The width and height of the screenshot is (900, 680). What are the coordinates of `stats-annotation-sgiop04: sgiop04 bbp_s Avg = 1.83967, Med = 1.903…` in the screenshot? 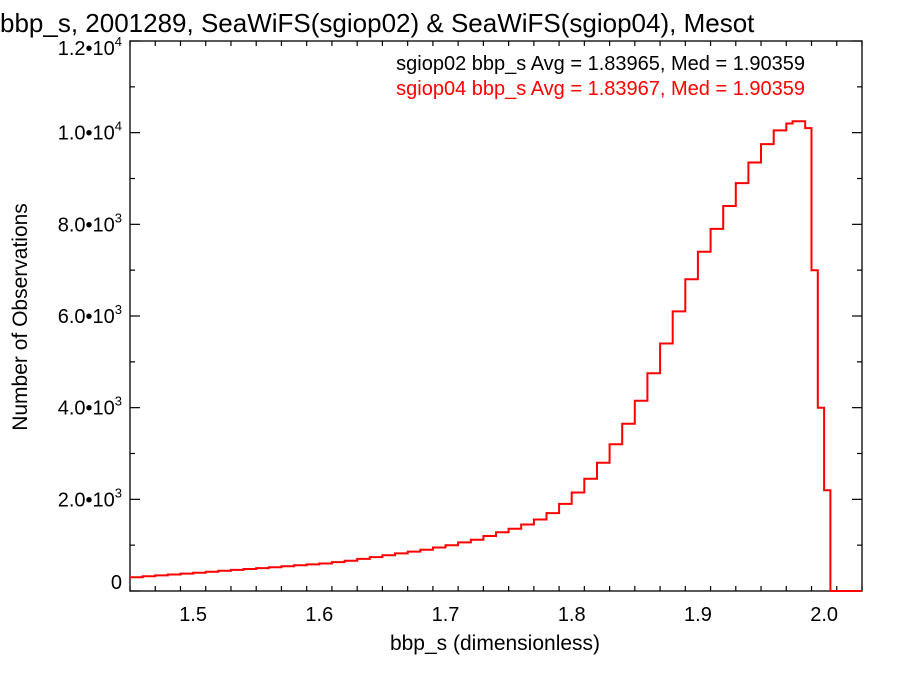 It's located at (600, 89).